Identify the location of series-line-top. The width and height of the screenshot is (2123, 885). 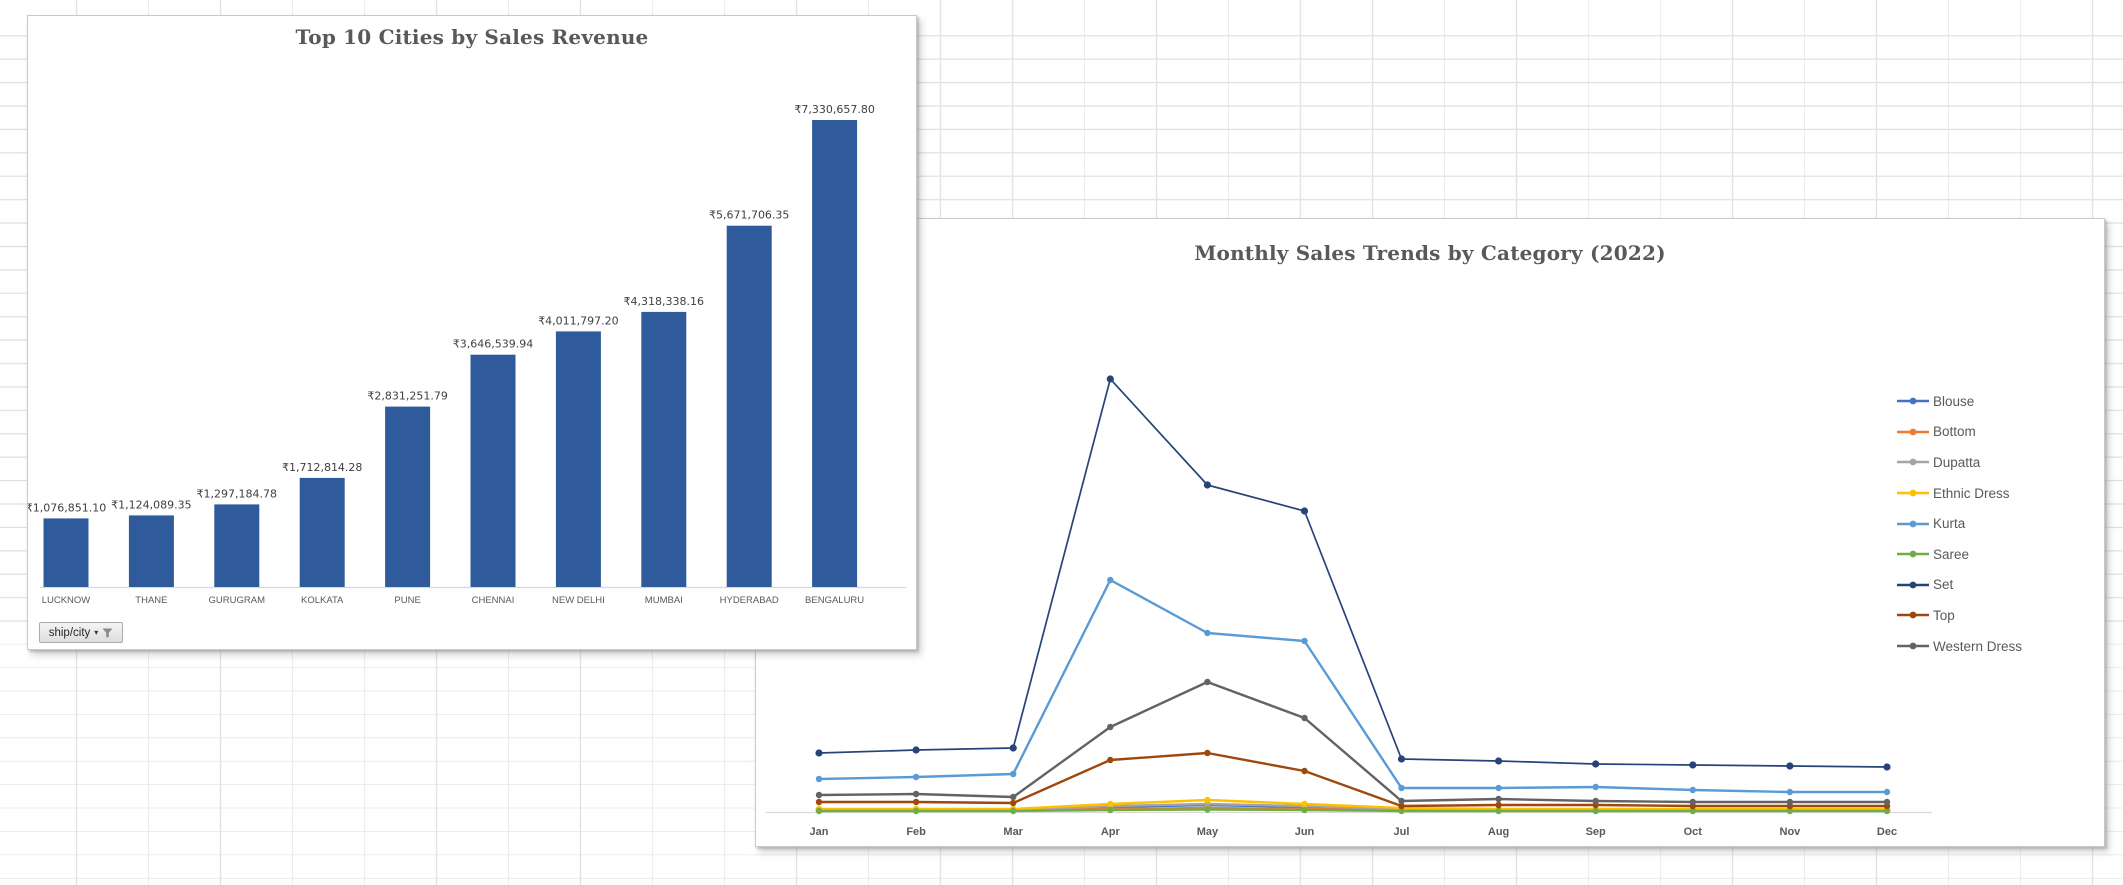
(1353, 779).